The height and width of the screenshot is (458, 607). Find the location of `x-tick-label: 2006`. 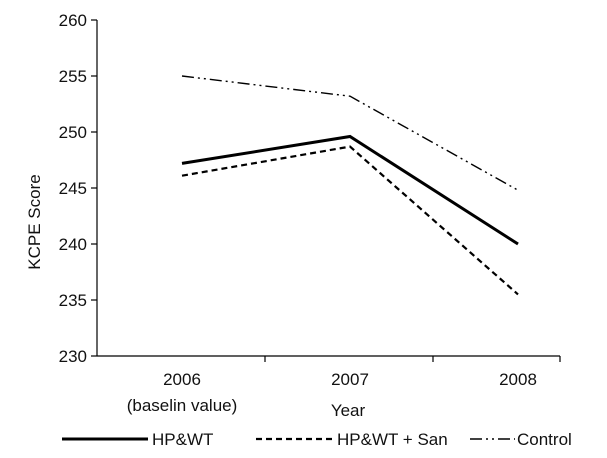

x-tick-label: 2006 is located at coordinates (182, 379).